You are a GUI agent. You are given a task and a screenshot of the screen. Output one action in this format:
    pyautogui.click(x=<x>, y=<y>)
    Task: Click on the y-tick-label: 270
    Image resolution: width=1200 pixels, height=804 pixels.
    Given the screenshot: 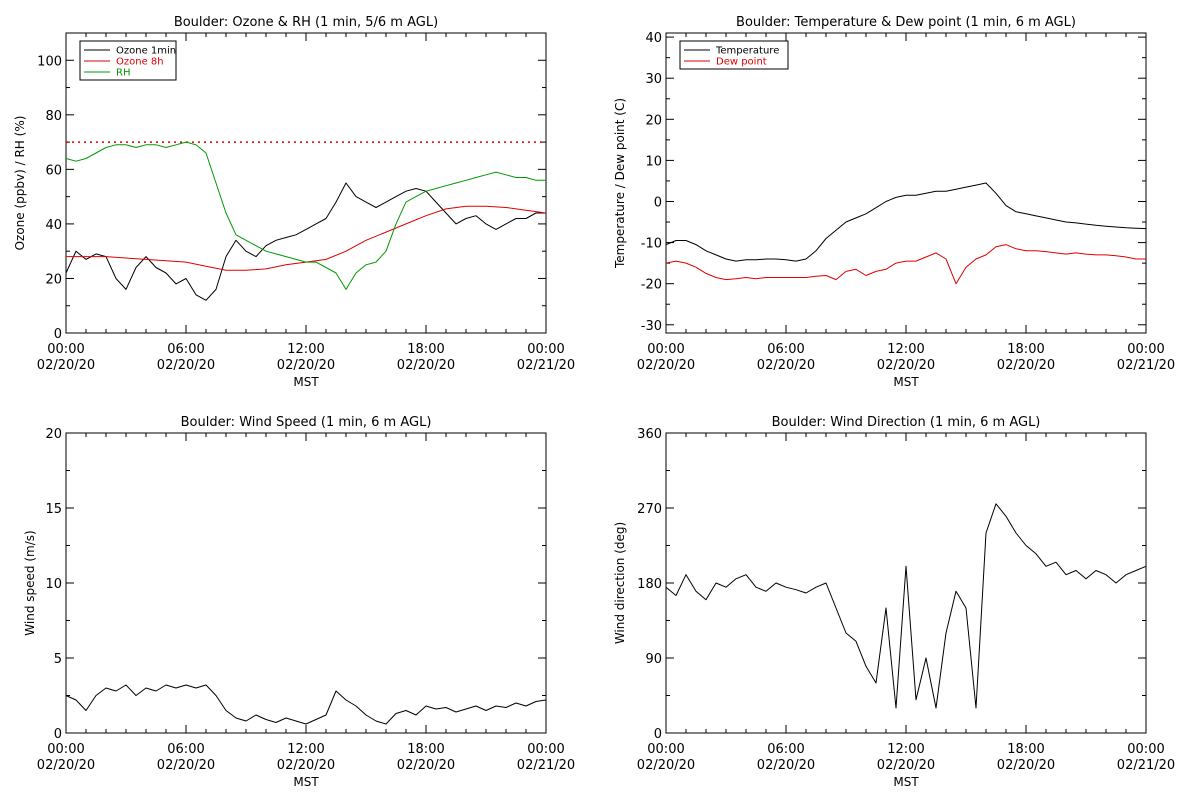 What is the action you would take?
    pyautogui.click(x=649, y=509)
    